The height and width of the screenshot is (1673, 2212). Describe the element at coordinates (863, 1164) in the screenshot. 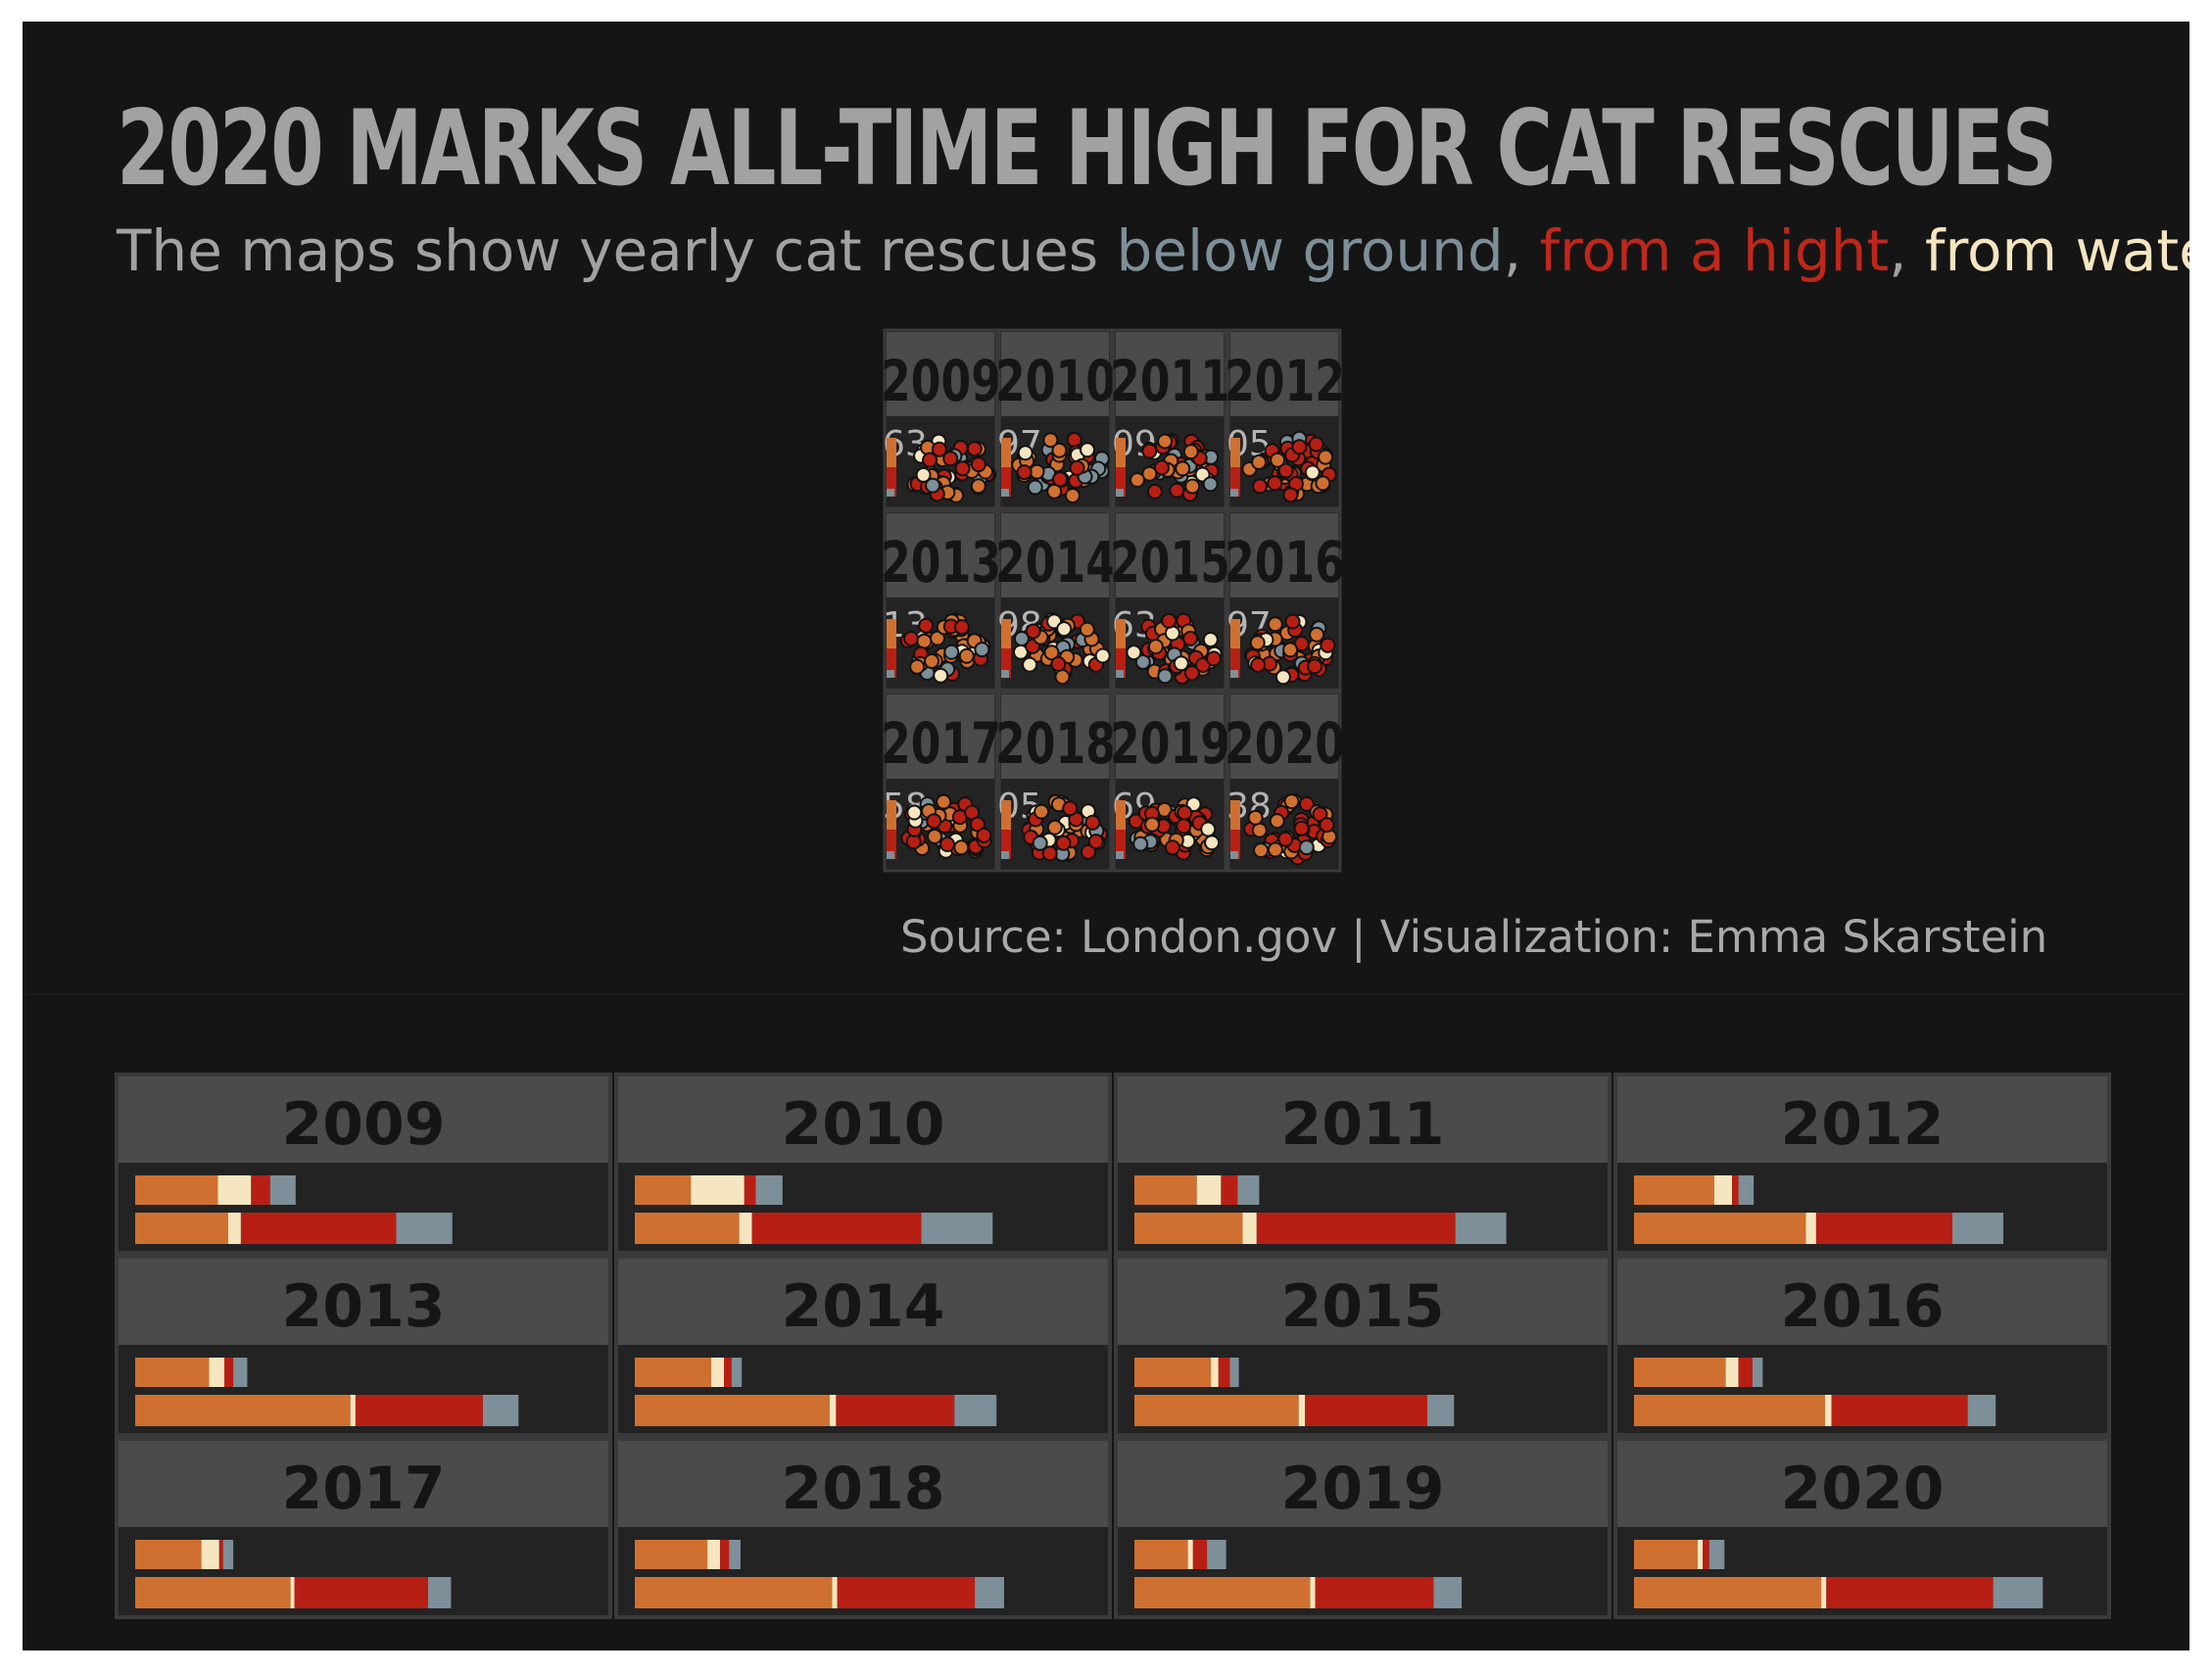

I see `bar-panel-2010: 2010` at that location.